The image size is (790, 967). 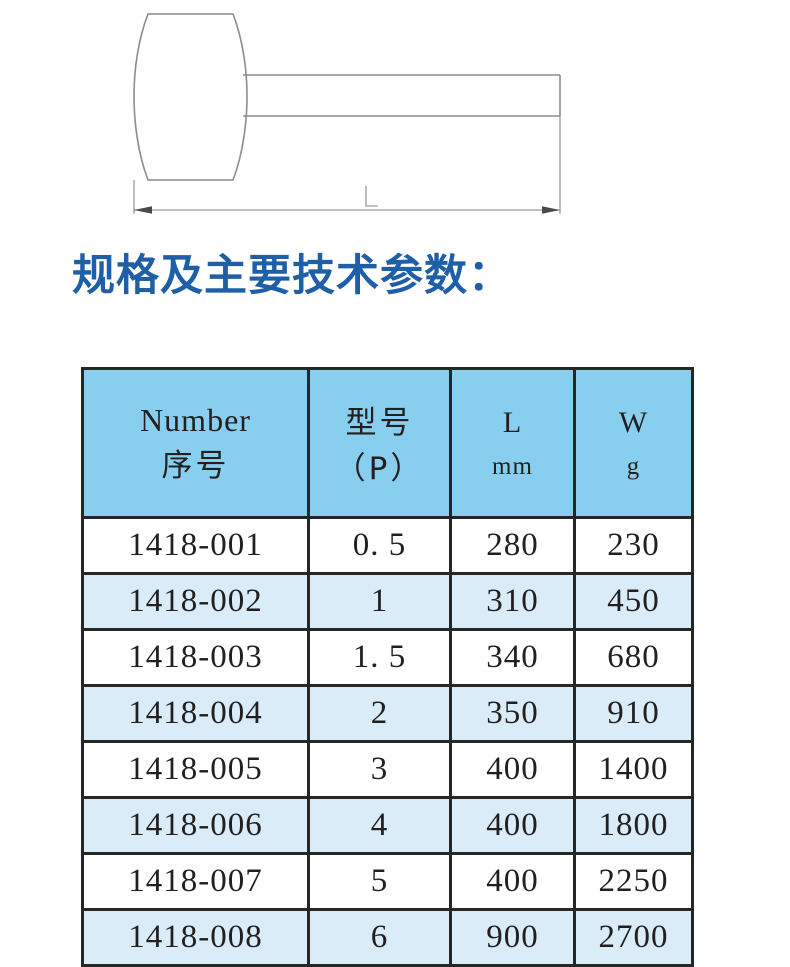 I want to click on cell-length: 340, so click(x=512, y=657).